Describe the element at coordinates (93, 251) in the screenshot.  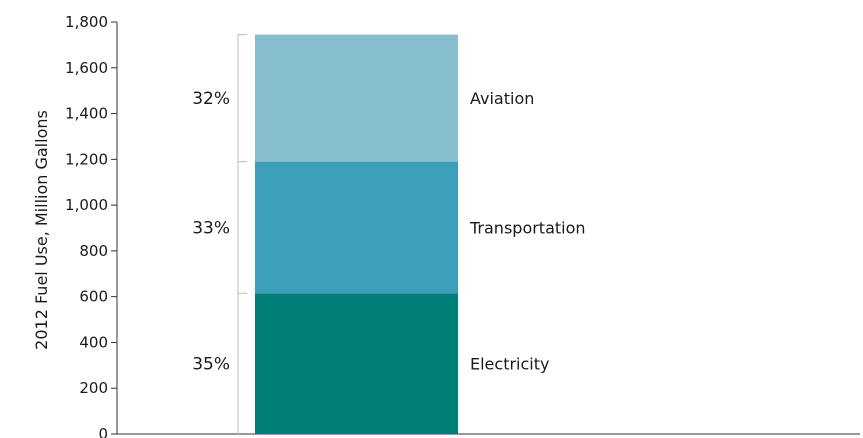
I see `y-tick-label: 800` at that location.